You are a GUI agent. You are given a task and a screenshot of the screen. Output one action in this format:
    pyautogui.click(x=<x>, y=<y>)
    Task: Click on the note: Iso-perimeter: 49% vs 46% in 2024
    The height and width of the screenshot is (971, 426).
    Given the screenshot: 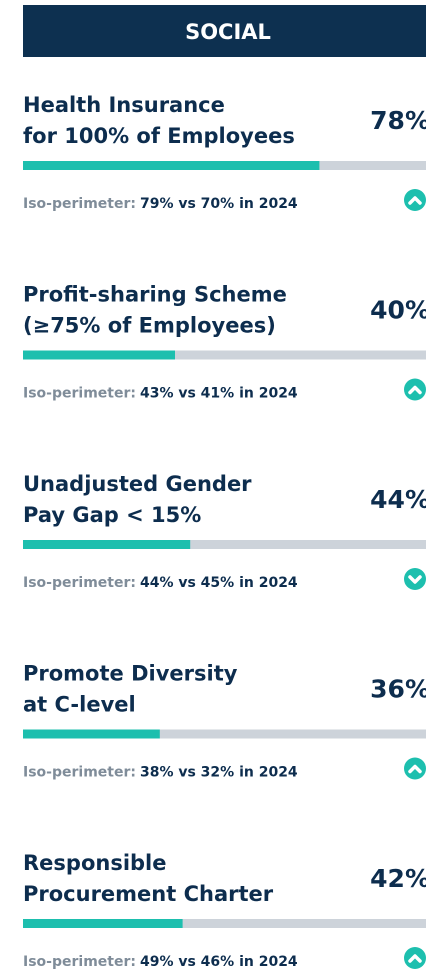 What is the action you would take?
    pyautogui.click(x=160, y=962)
    